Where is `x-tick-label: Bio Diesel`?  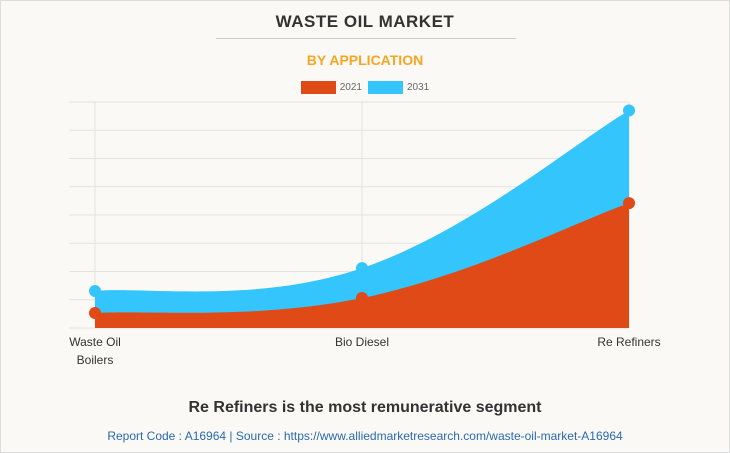 x-tick-label: Bio Diesel is located at coordinates (362, 342).